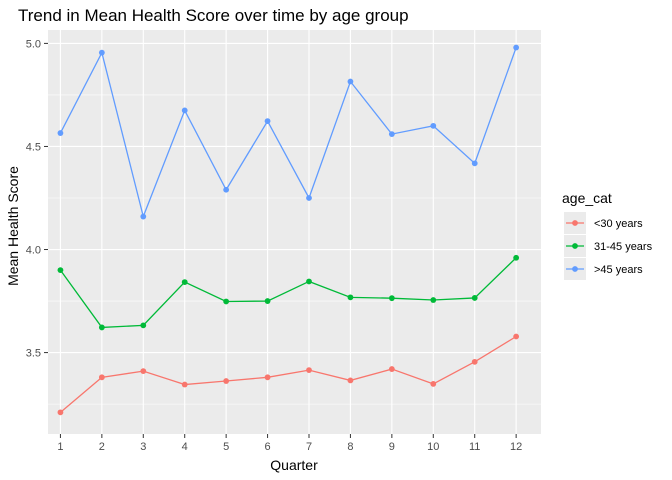  What do you see at coordinates (37, 199) in the screenshot?
I see `y-axis: 3.5 4.0 4.5 5.0` at bounding box center [37, 199].